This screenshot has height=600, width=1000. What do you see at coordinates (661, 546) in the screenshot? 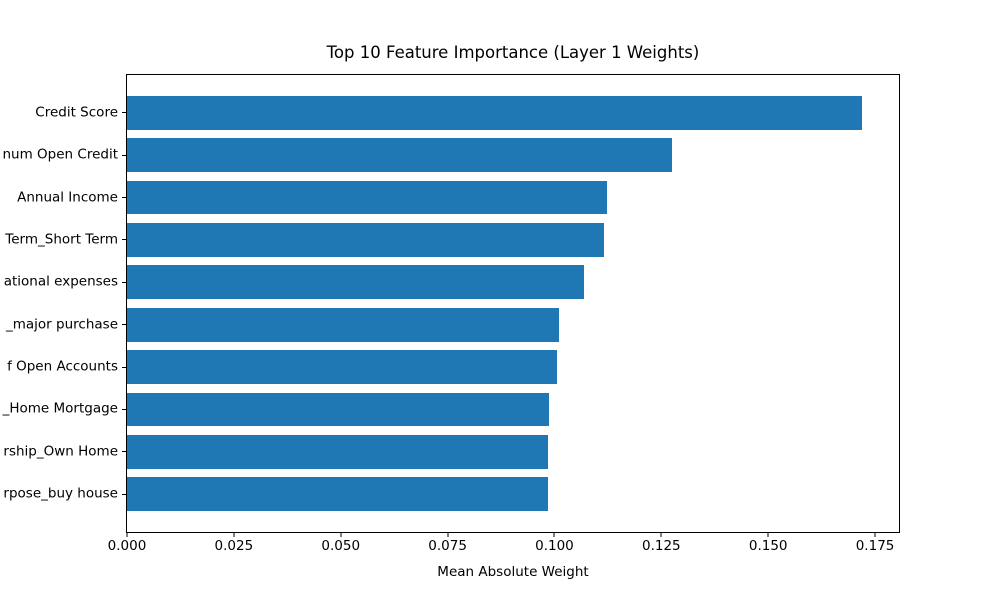
I see `x-tick-label: 0.125` at bounding box center [661, 546].